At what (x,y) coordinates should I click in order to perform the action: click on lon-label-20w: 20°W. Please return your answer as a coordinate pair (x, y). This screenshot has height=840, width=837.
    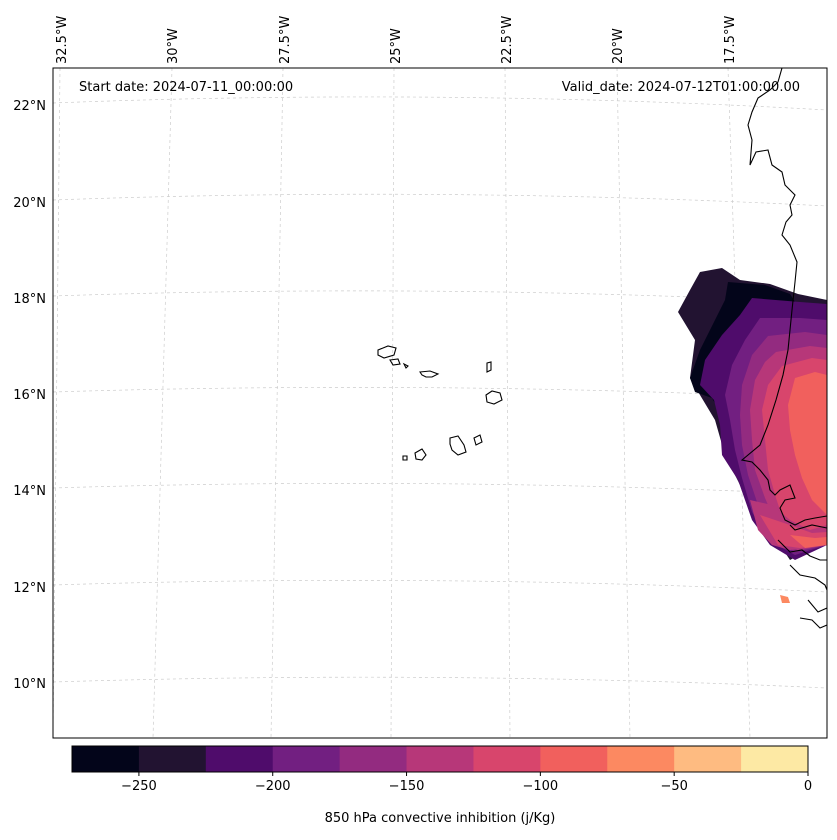
    Looking at the image, I should click on (618, 46).